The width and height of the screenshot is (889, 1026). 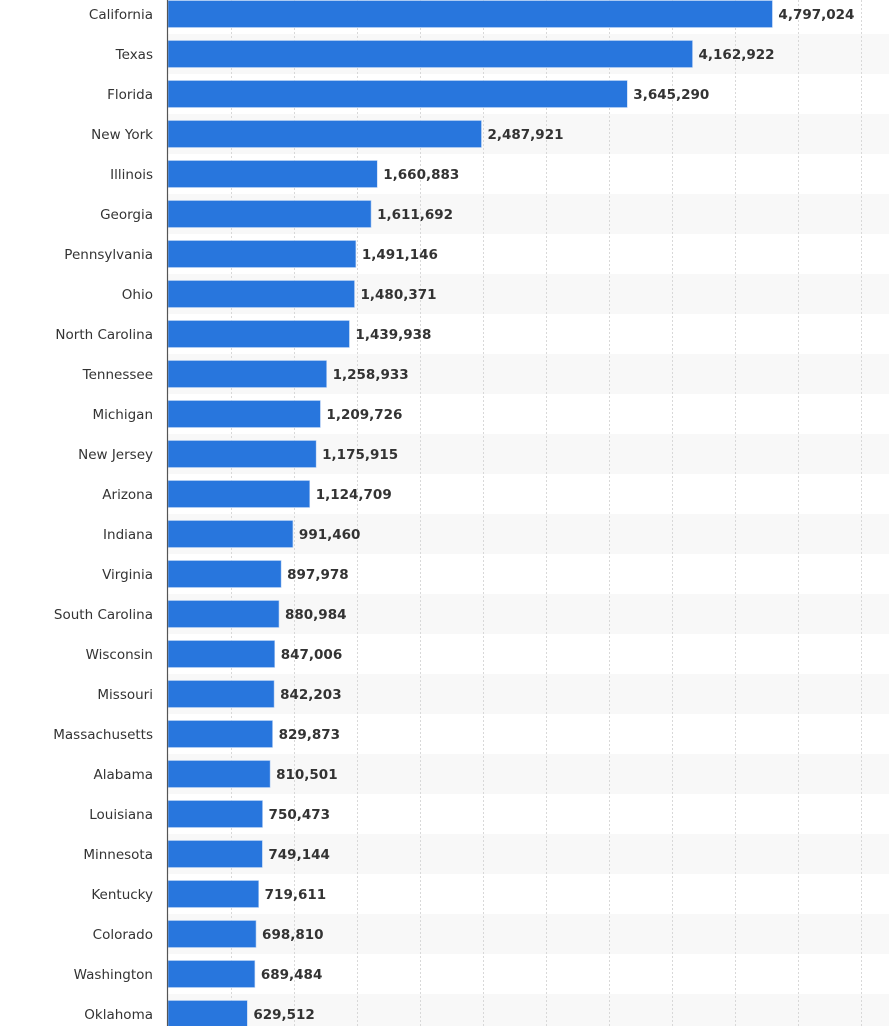 I want to click on data-label: 1,175,915, so click(x=360, y=455).